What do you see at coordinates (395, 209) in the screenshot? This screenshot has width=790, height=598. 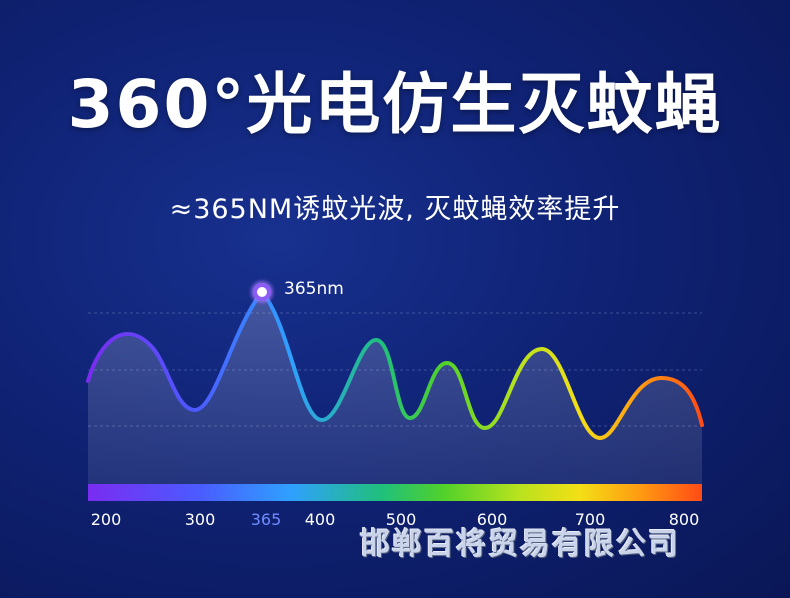 I see `subline: ≈365NM诱蚊光波, 灭蚊蝇效率提升` at bounding box center [395, 209].